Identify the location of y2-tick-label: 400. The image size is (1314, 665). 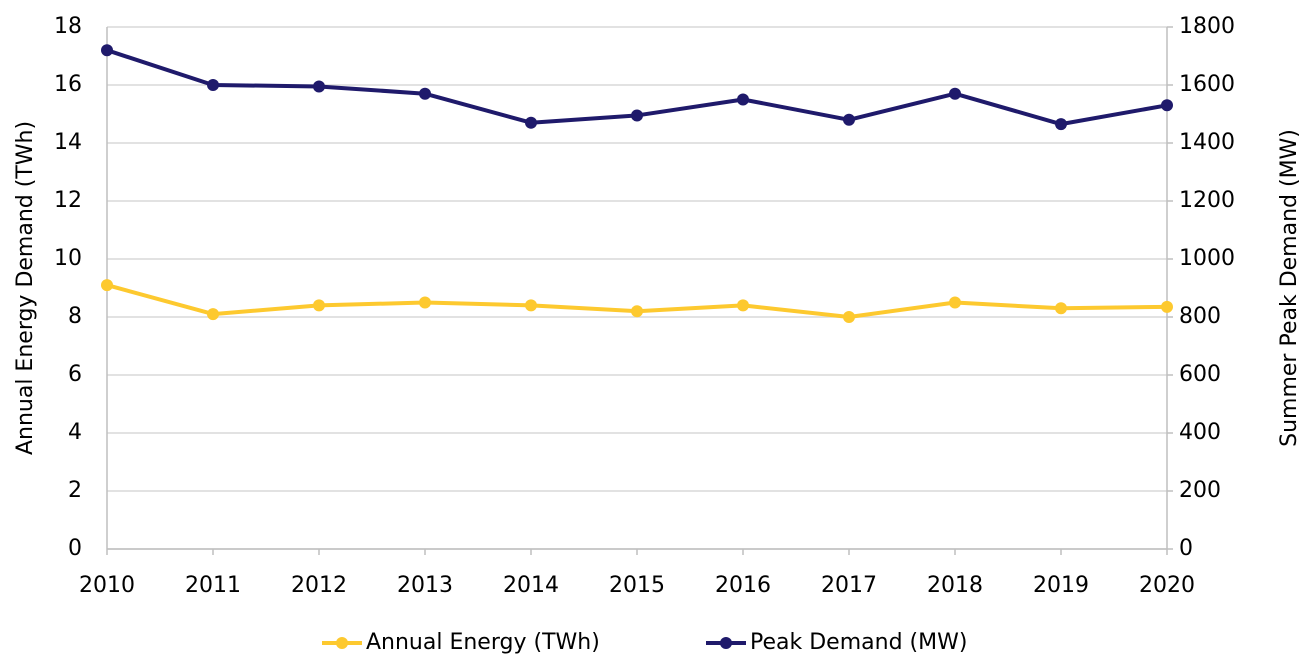
(1200, 432).